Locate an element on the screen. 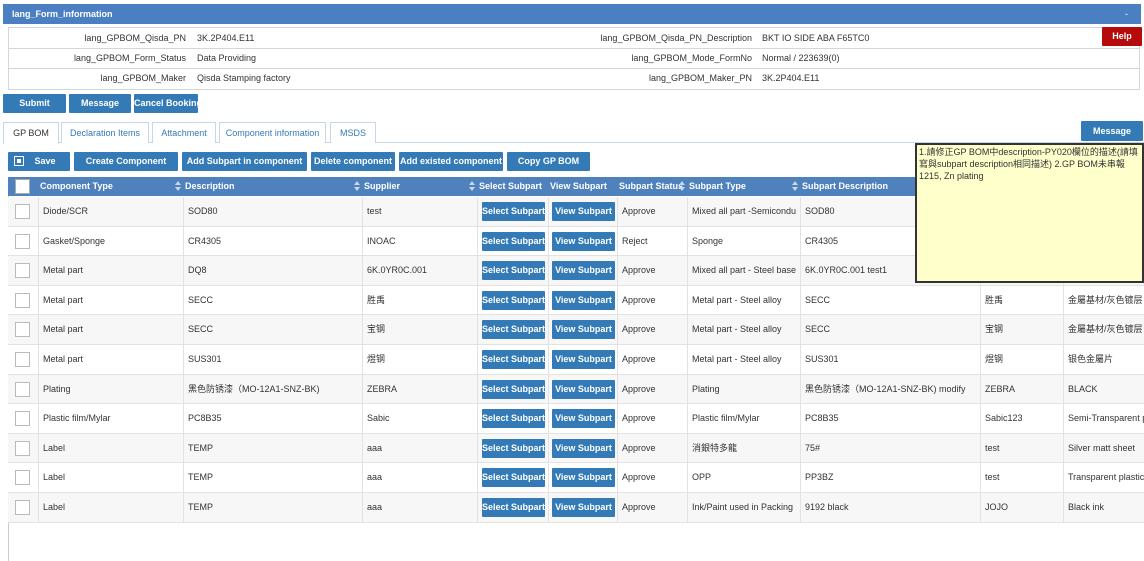 The image size is (1144, 561). table-cell: Label is located at coordinates (54, 477).